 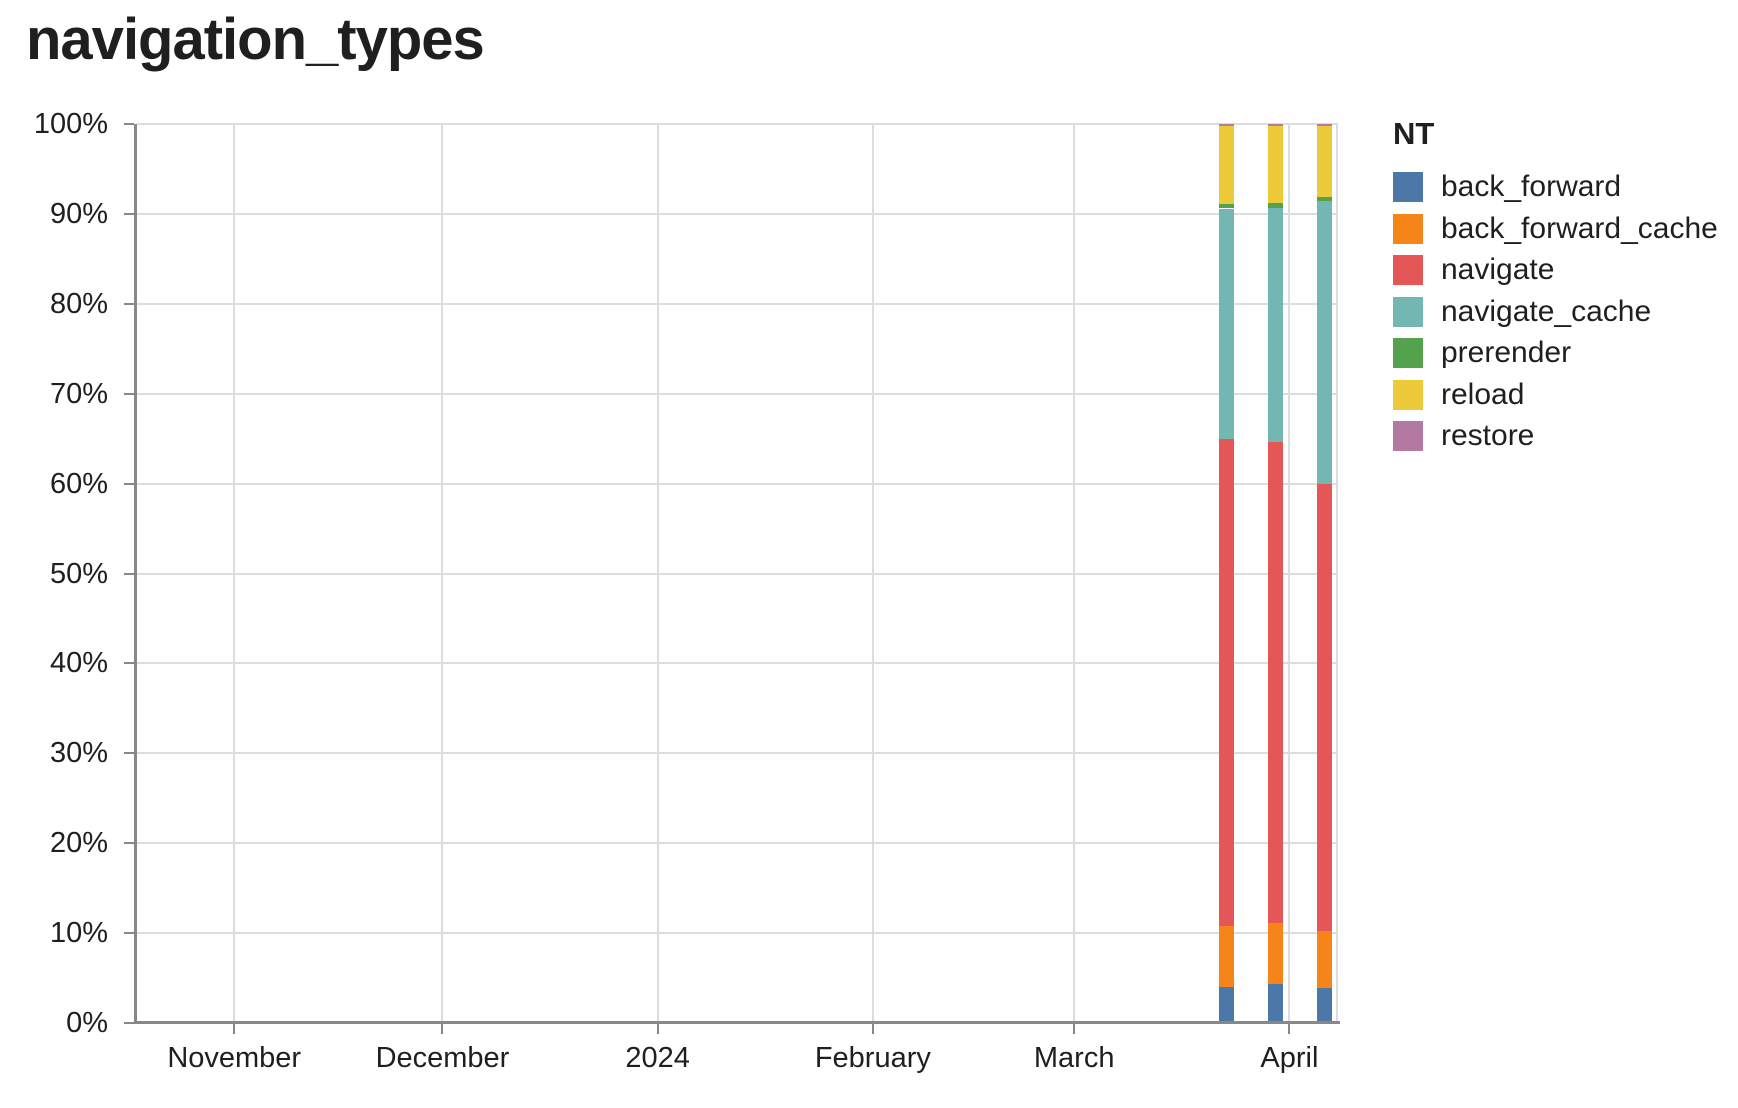 What do you see at coordinates (1531, 186) in the screenshot?
I see `legend-label-back_forward: back_forward` at bounding box center [1531, 186].